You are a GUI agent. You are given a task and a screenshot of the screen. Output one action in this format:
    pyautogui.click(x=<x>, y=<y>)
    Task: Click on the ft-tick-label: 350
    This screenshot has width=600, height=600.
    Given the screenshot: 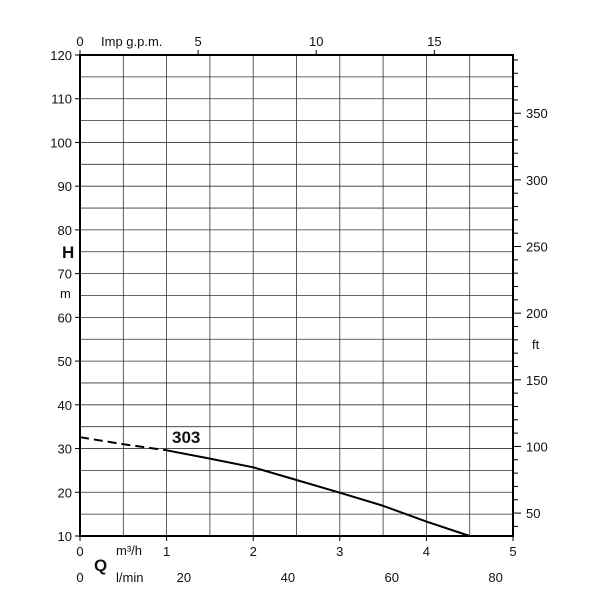 What is the action you would take?
    pyautogui.click(x=537, y=113)
    